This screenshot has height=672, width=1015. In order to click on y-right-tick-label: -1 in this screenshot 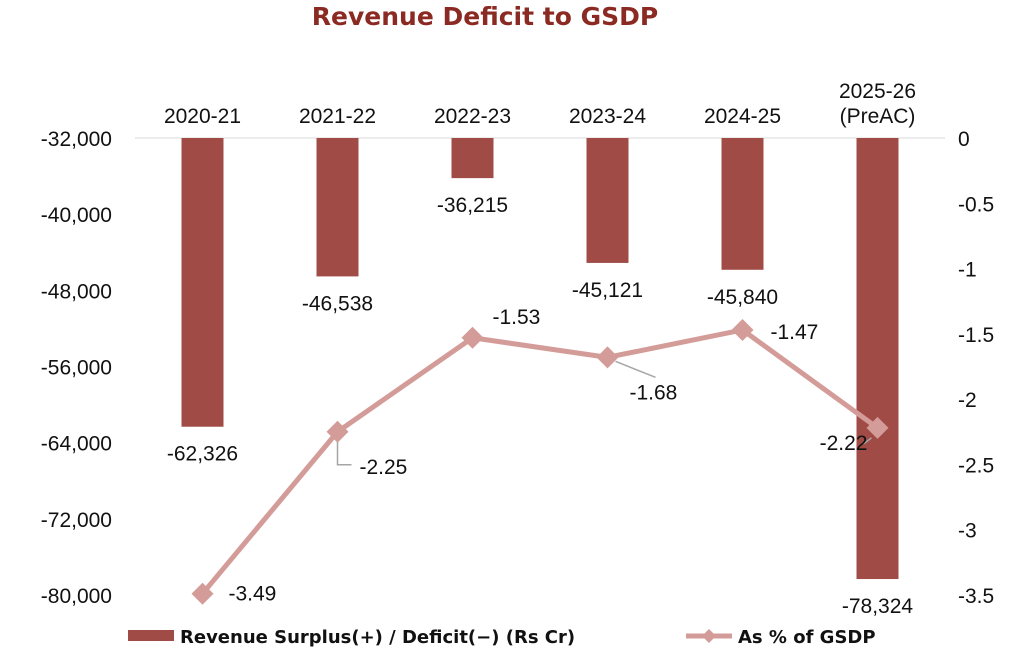, I will do `click(967, 270)`.